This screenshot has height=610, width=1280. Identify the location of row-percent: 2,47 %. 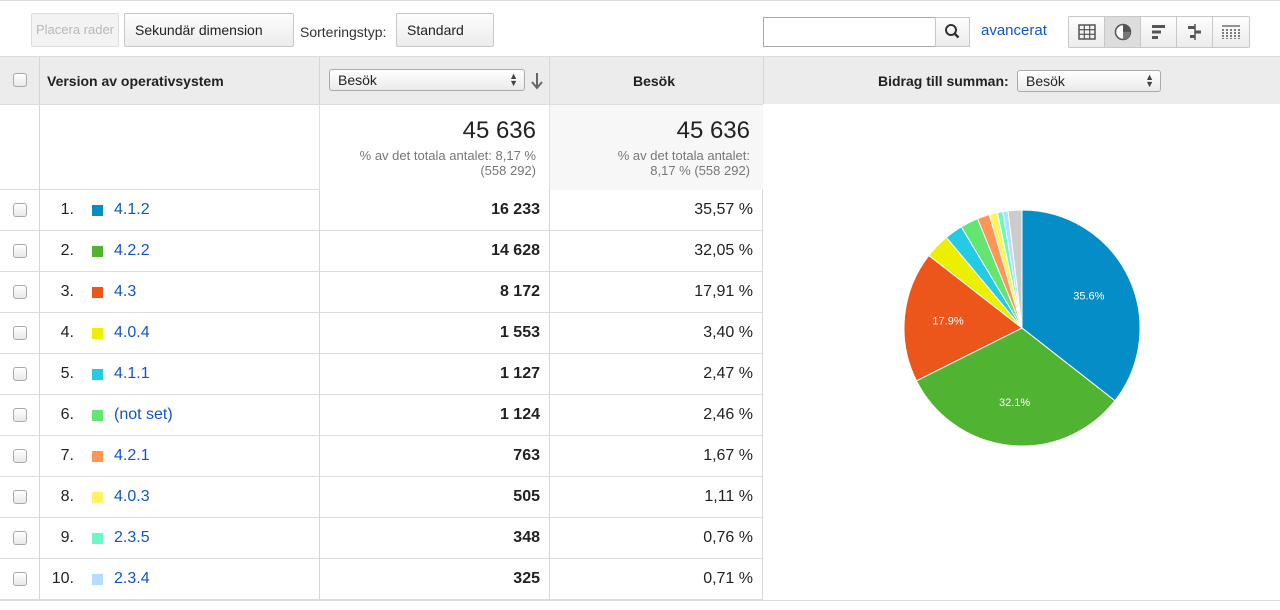
(728, 373).